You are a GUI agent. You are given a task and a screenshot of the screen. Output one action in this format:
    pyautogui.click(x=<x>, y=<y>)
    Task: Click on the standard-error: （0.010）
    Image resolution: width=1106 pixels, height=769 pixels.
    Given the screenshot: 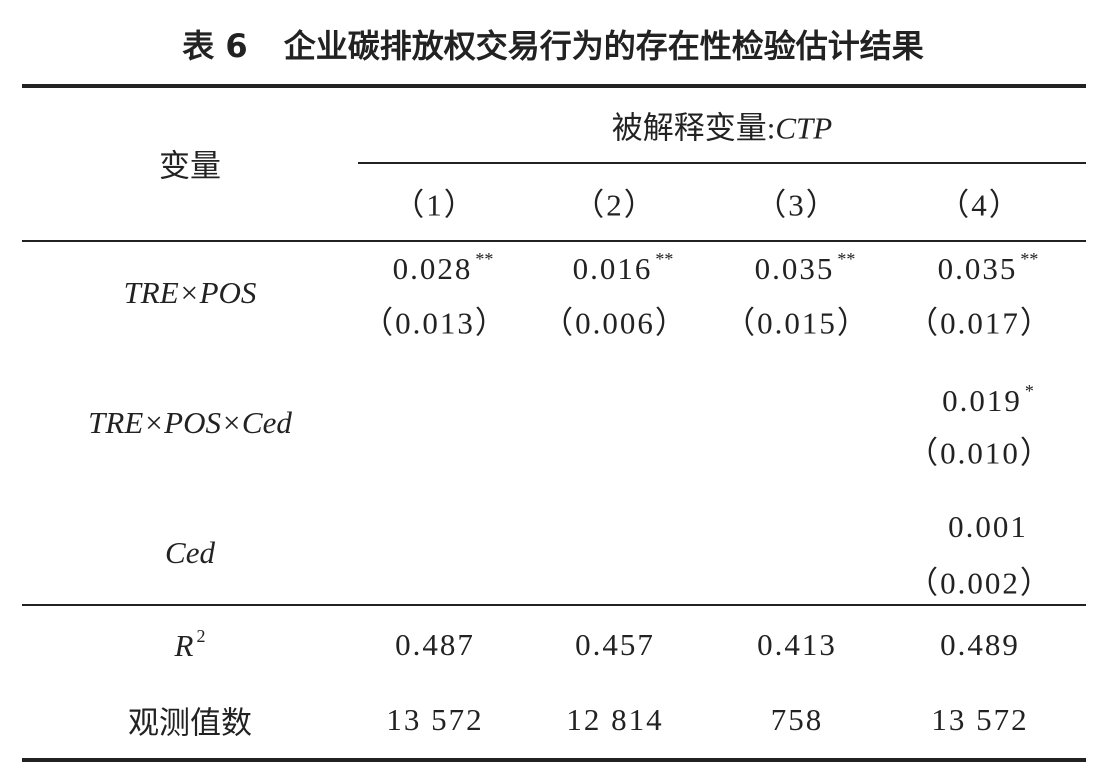 What is the action you would take?
    pyautogui.click(x=980, y=453)
    